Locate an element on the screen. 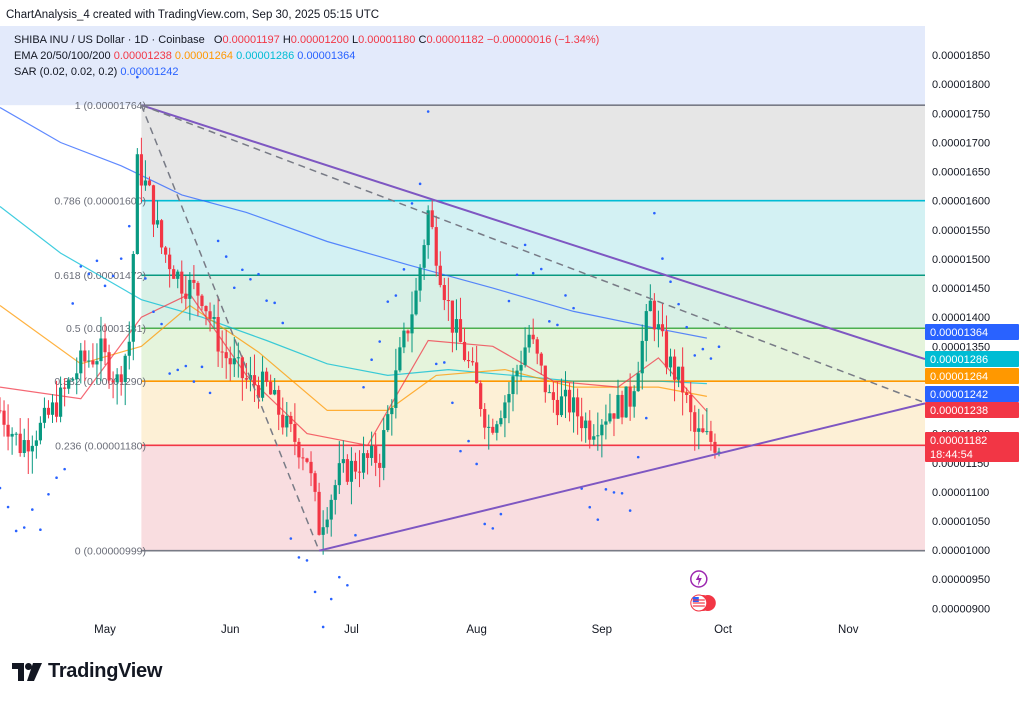 This screenshot has width=1024, height=703. y-tick-label: 0.00001050 is located at coordinates (961, 522).